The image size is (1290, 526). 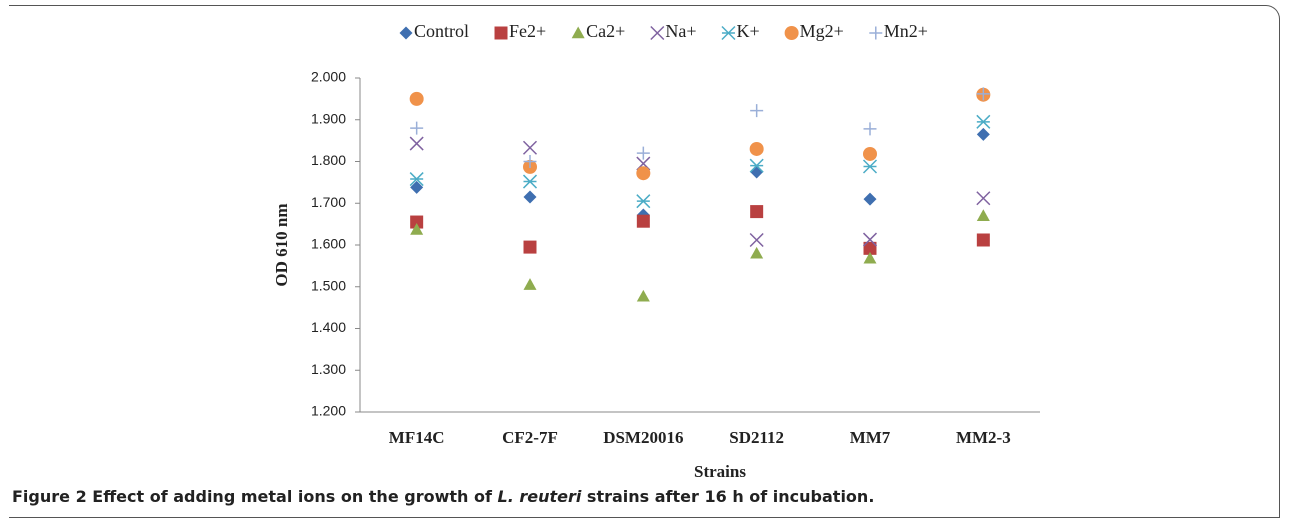 I want to click on x-tick-label: DSM20016, so click(x=643, y=437).